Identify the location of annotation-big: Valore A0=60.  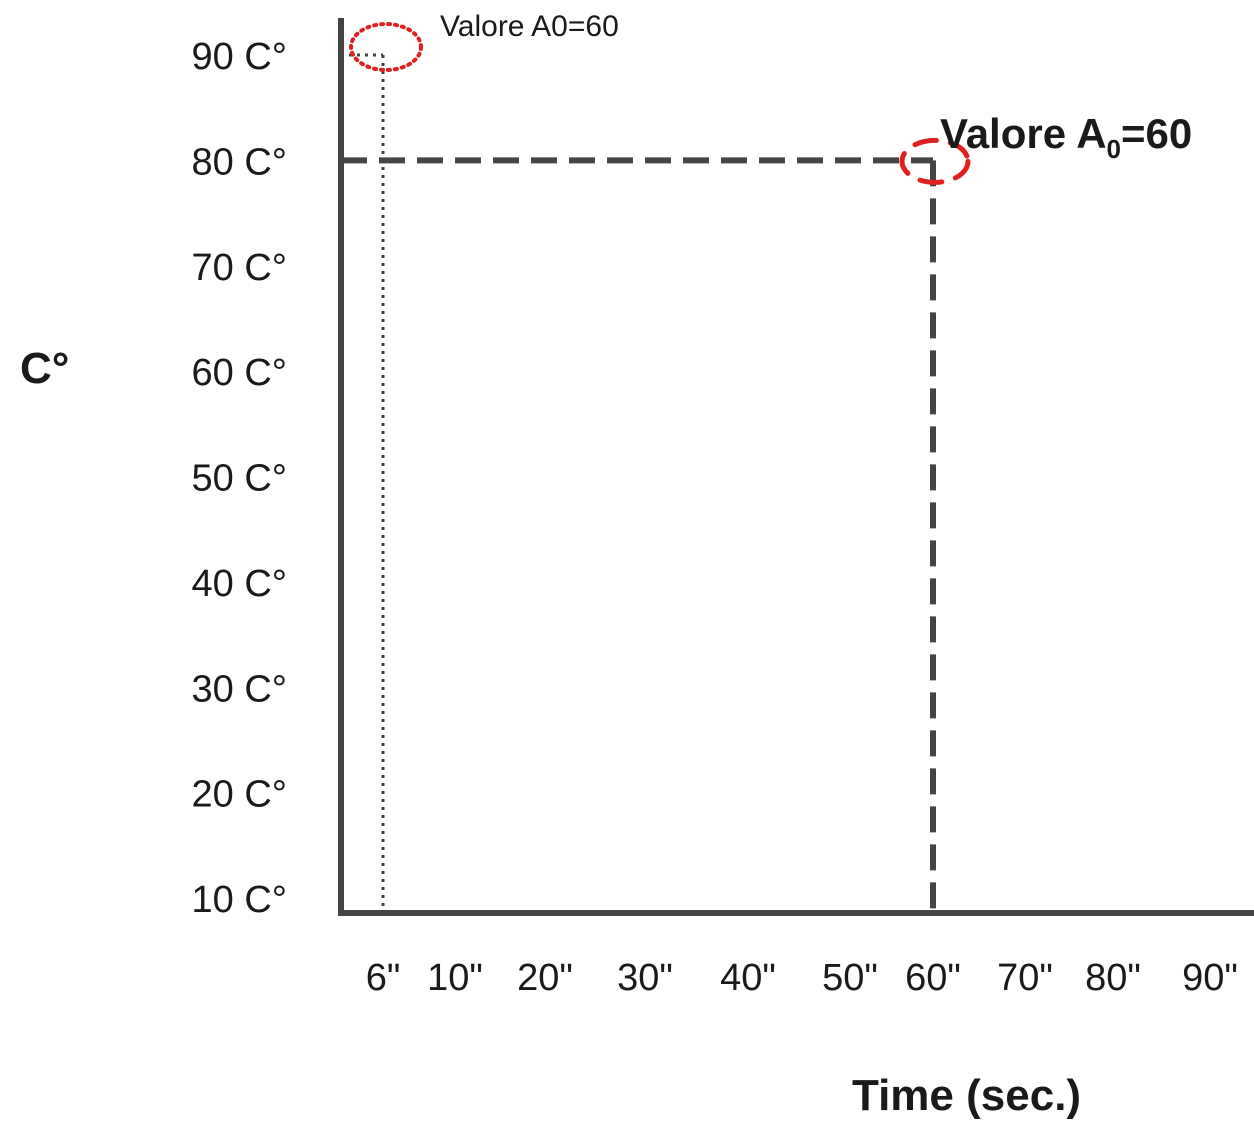
(1066, 137).